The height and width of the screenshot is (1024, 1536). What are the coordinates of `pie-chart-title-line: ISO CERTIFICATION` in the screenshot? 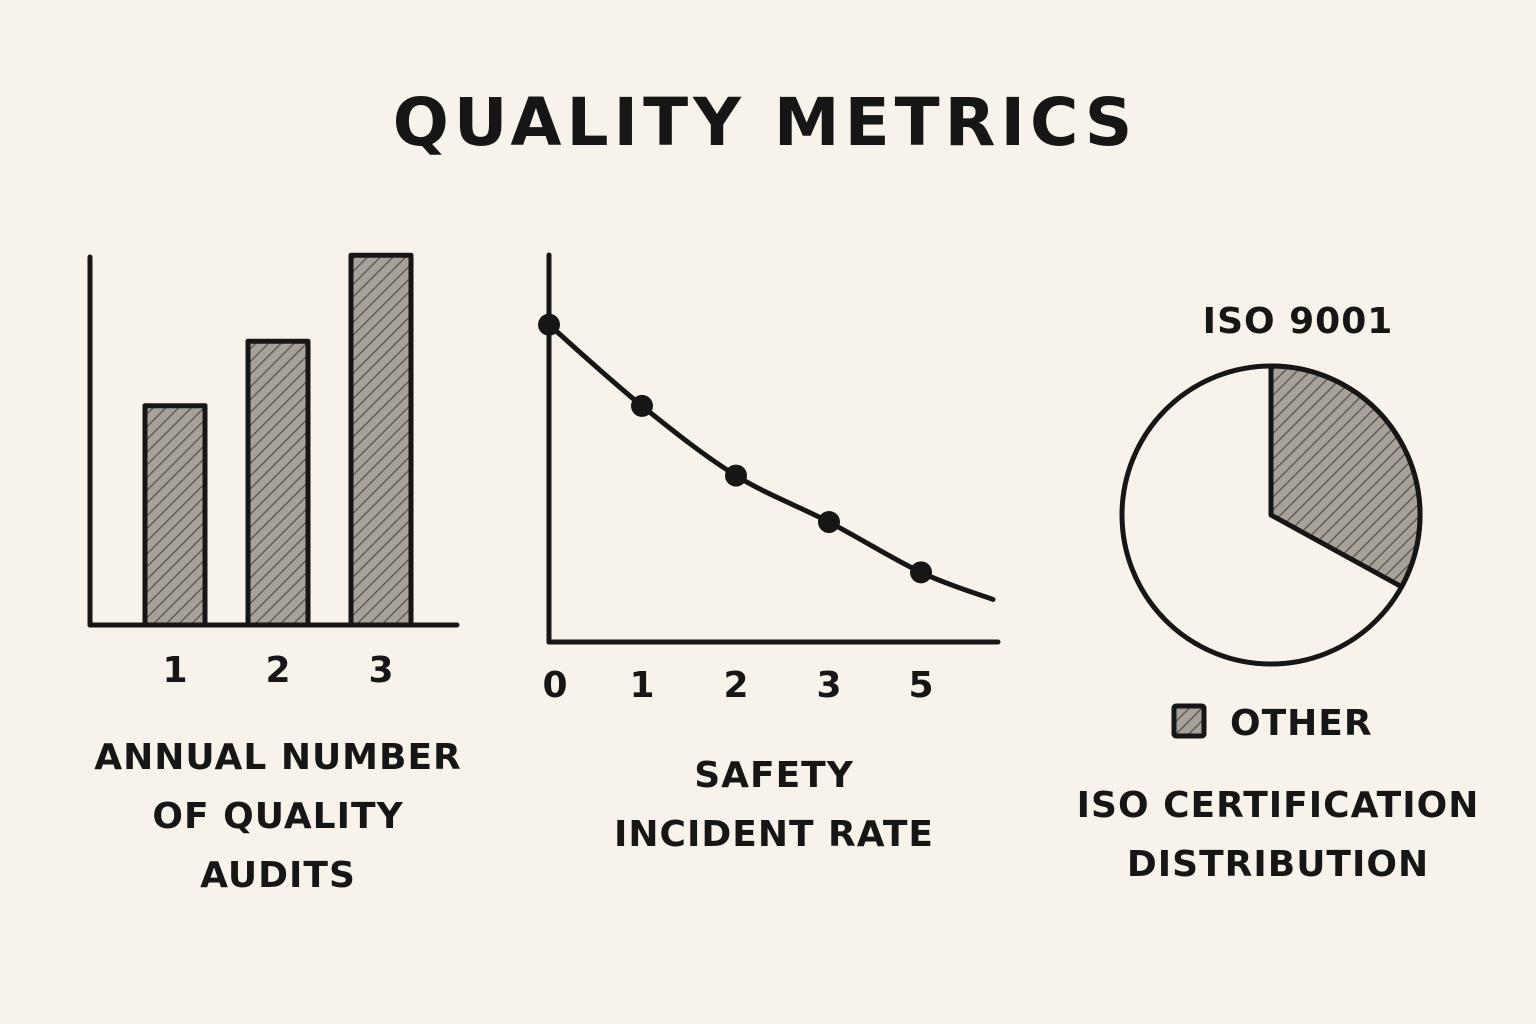 It's located at (1278, 805).